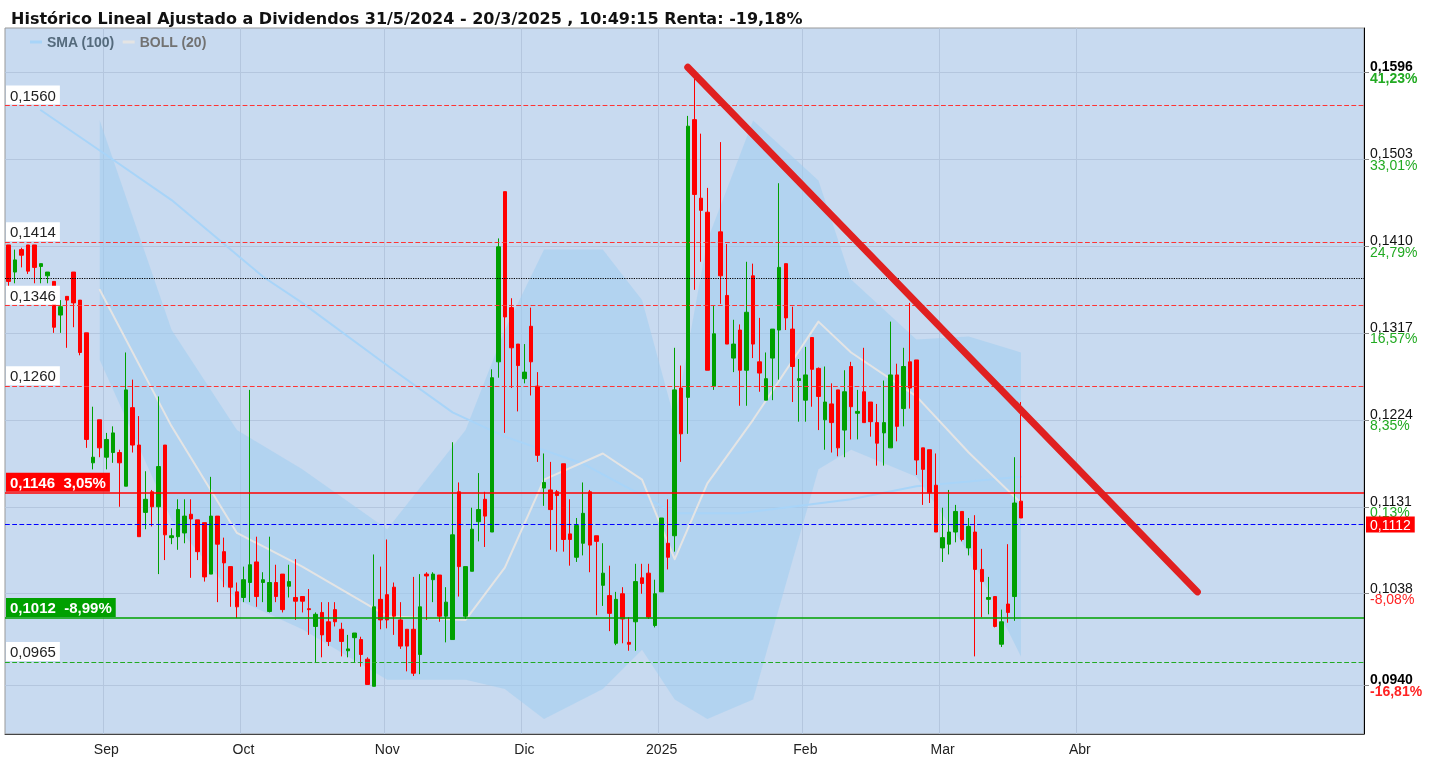  What do you see at coordinates (106, 749) in the screenshot?
I see `x-tick-label: Sep` at bounding box center [106, 749].